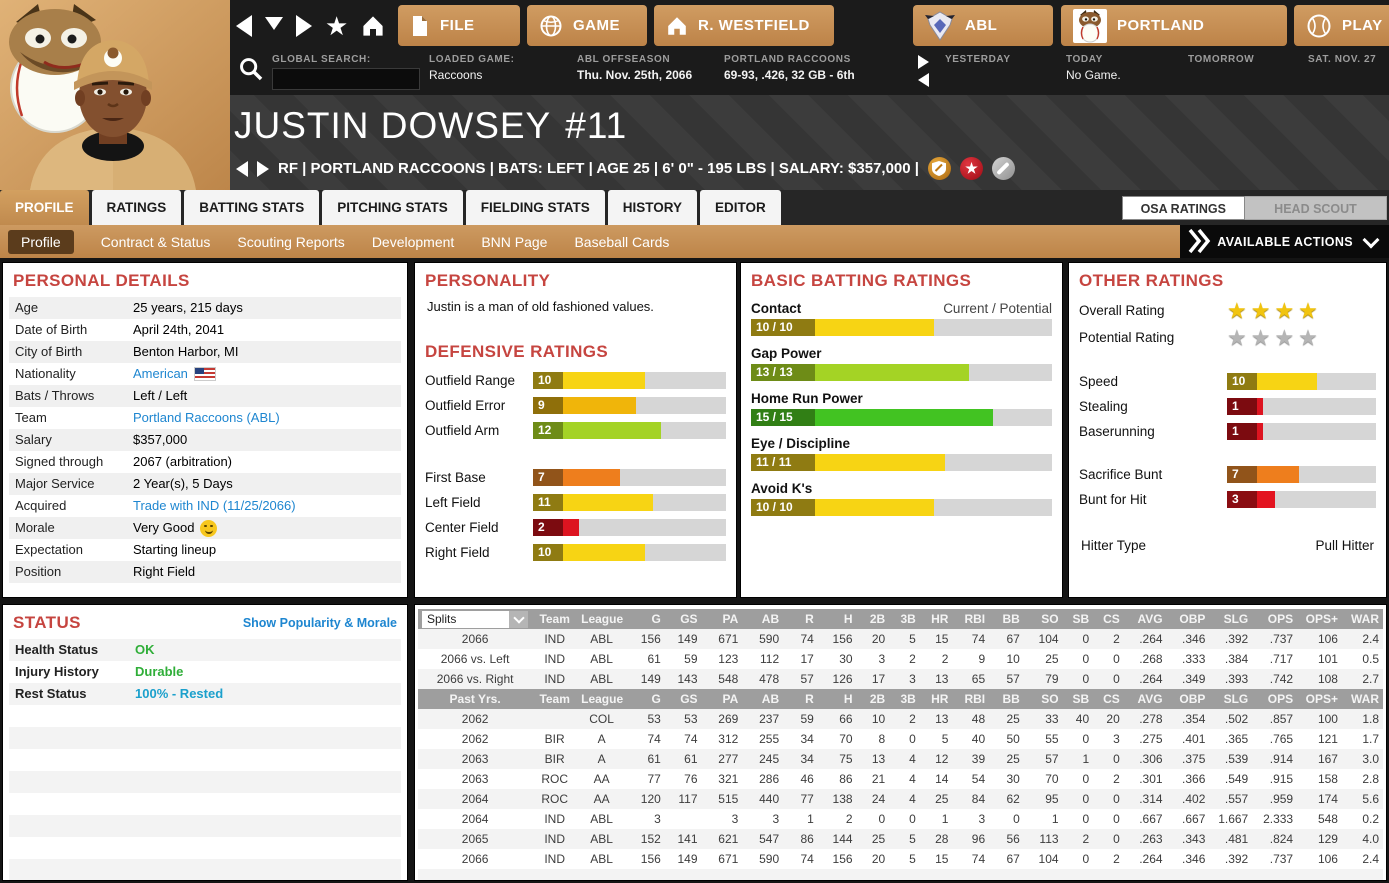 Image resolution: width=1389 pixels, height=883 pixels. I want to click on personal-row-value: American, so click(174, 374).